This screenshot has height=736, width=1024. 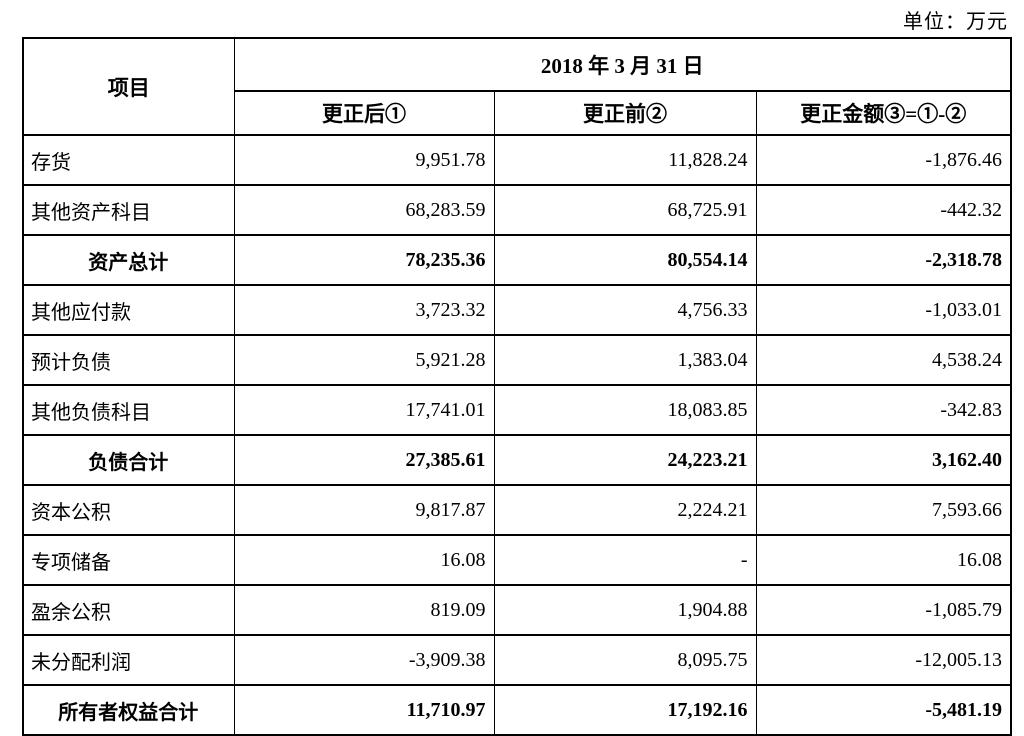 I want to click on row-value-diff: -1,876.46, so click(x=883, y=160).